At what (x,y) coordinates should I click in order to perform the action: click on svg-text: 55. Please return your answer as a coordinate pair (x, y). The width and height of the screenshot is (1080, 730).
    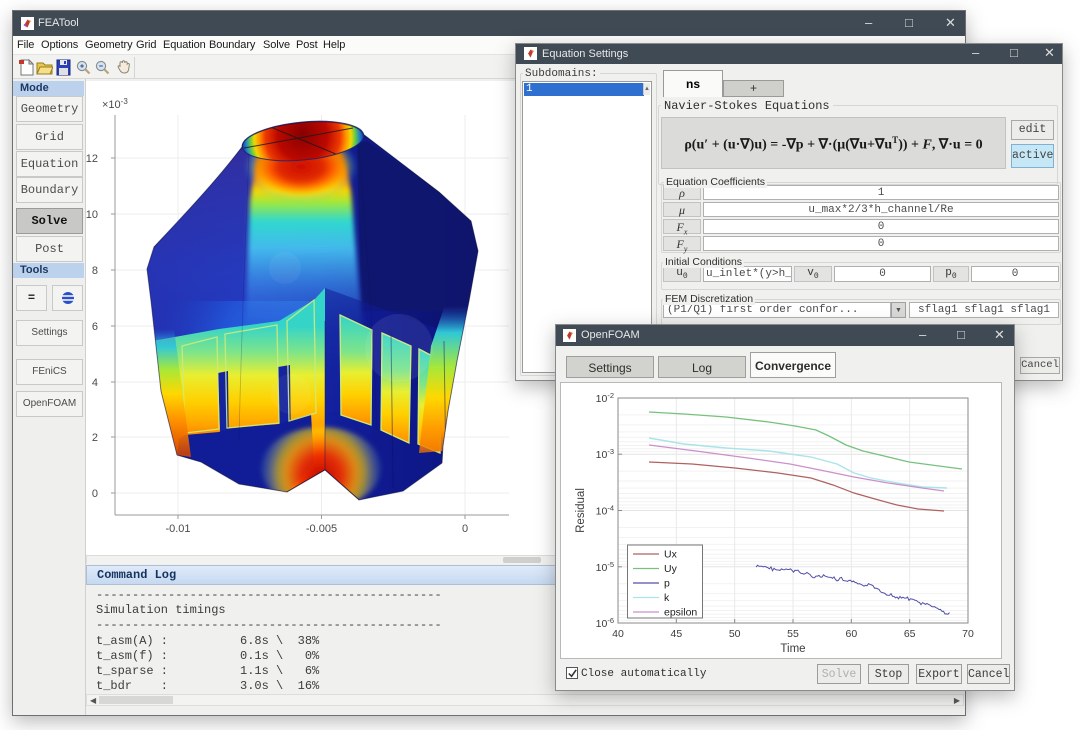
    Looking at the image, I should click on (793, 634).